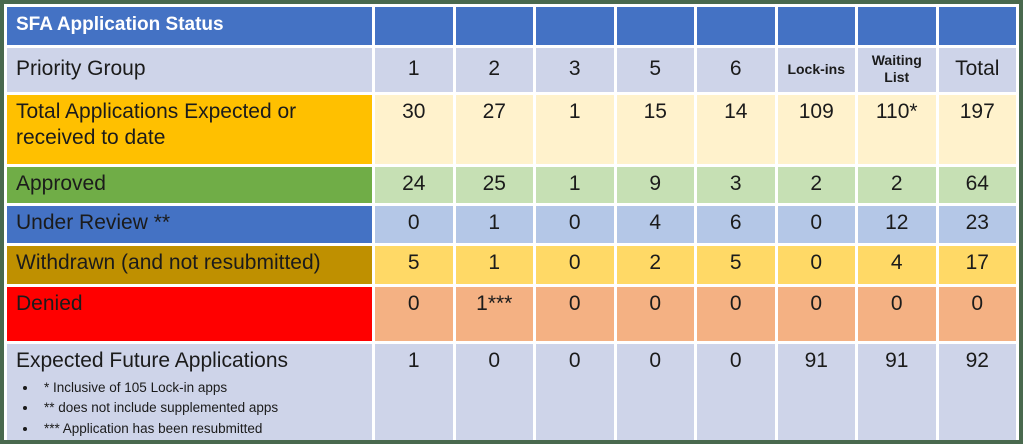  What do you see at coordinates (203, 408) in the screenshot?
I see `footnote: ** does not include supplemented apps` at bounding box center [203, 408].